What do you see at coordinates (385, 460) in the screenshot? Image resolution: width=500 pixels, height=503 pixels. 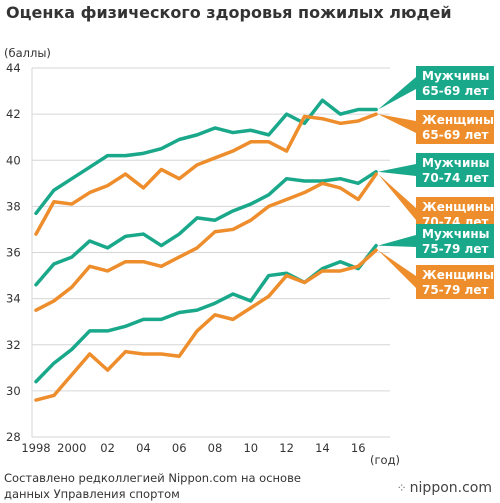 I see `x-axis-label: (год)` at bounding box center [385, 460].